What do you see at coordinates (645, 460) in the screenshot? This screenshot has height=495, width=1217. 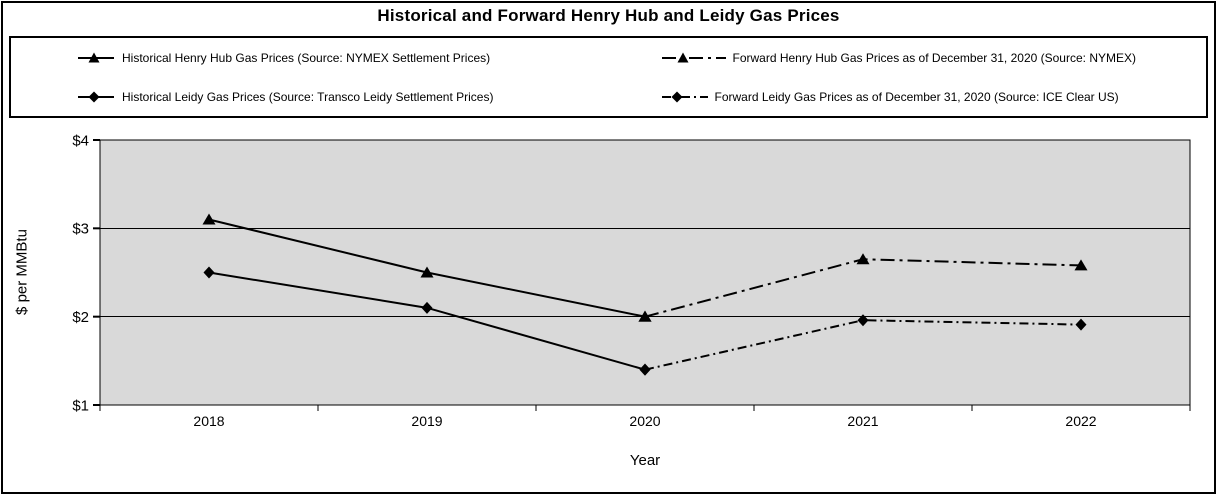 I see `x-axis-title: Year` at bounding box center [645, 460].